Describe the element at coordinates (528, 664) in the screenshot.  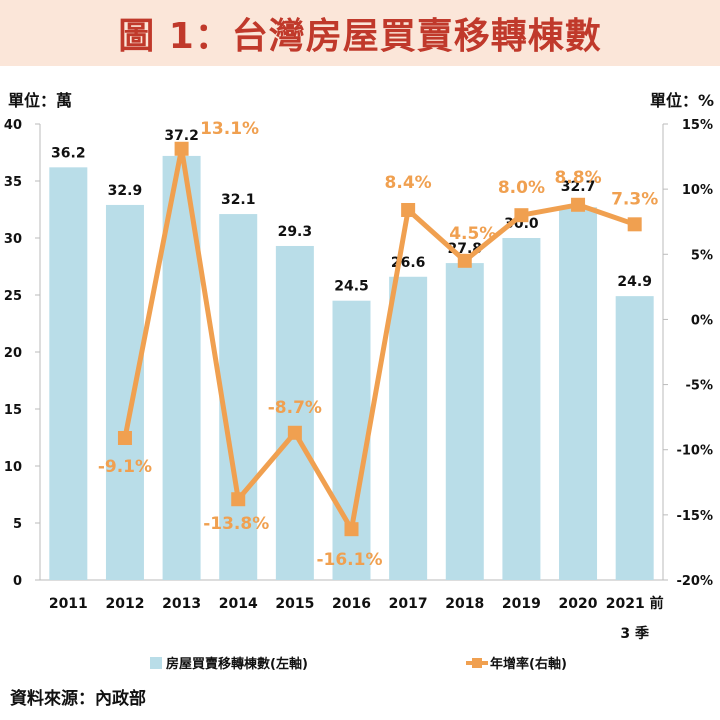
I see `legend-line-label: 年增率(右軸)` at that location.